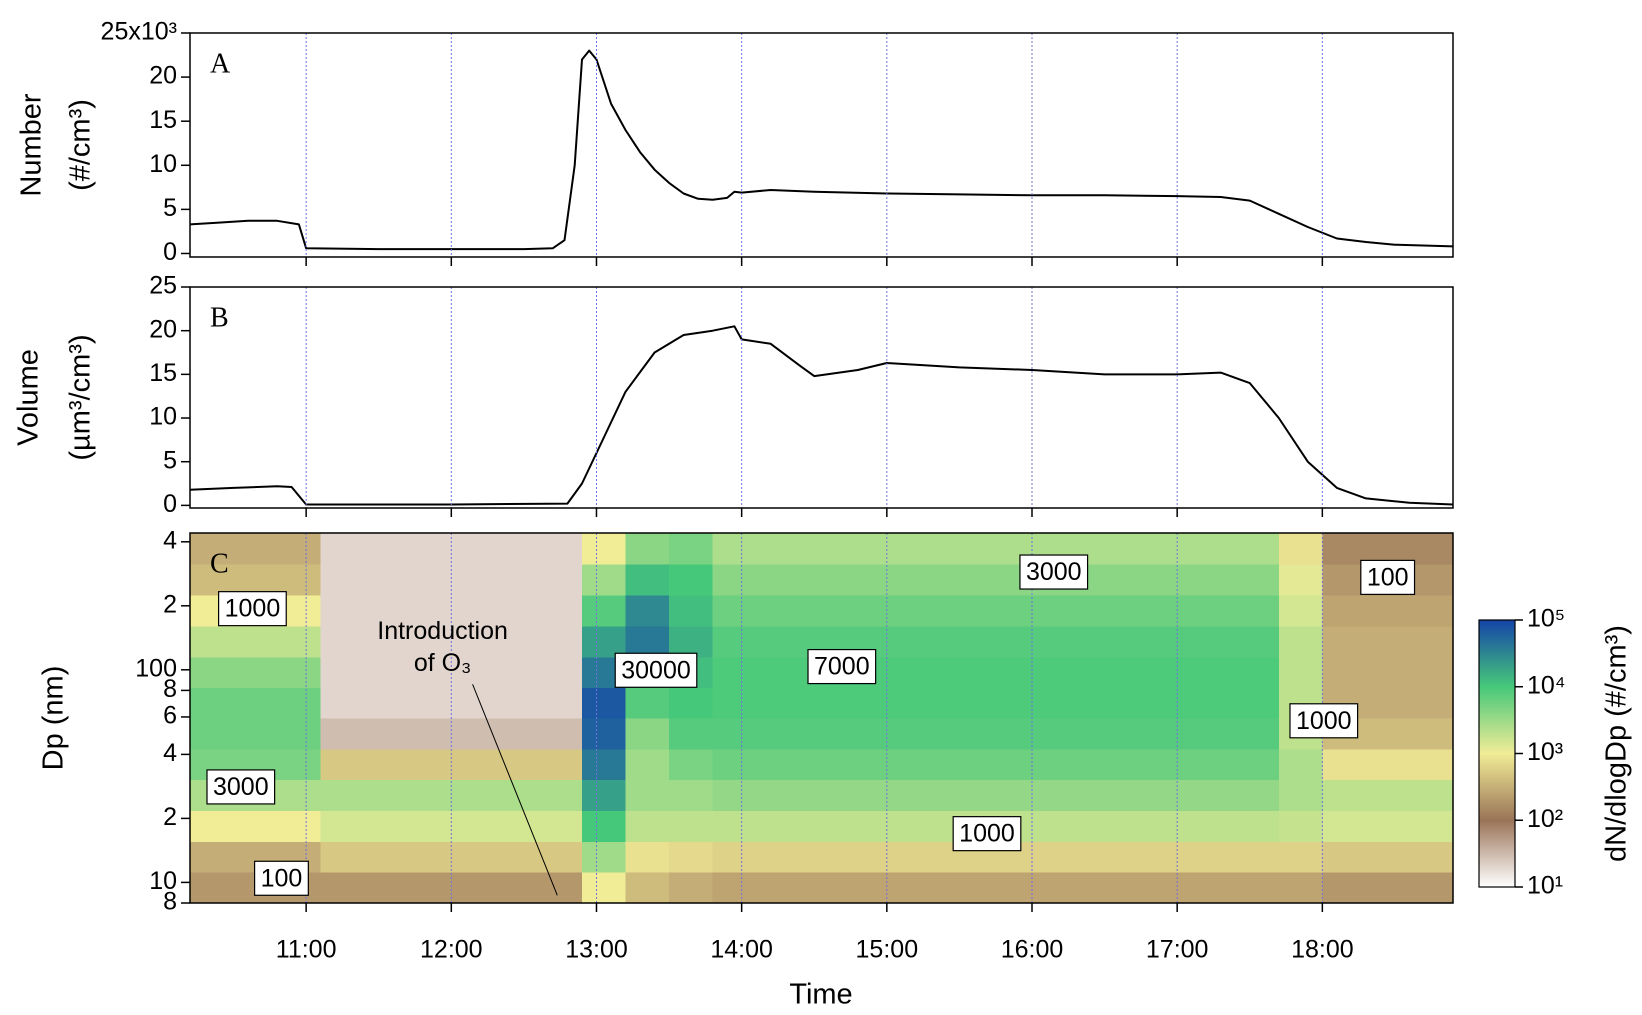  Describe the element at coordinates (1054, 572) in the screenshot. I see `contour-label: 3000` at that location.